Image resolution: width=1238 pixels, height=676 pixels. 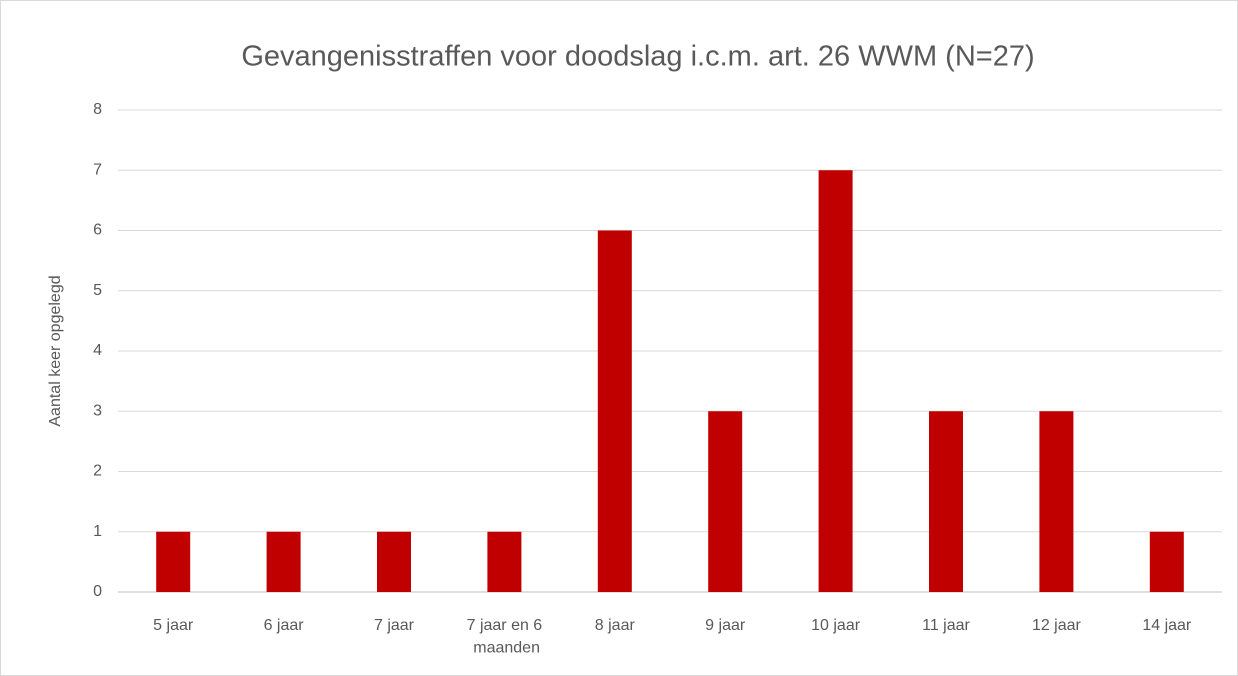 What do you see at coordinates (97, 290) in the screenshot?
I see `y-tick-label: 5` at bounding box center [97, 290].